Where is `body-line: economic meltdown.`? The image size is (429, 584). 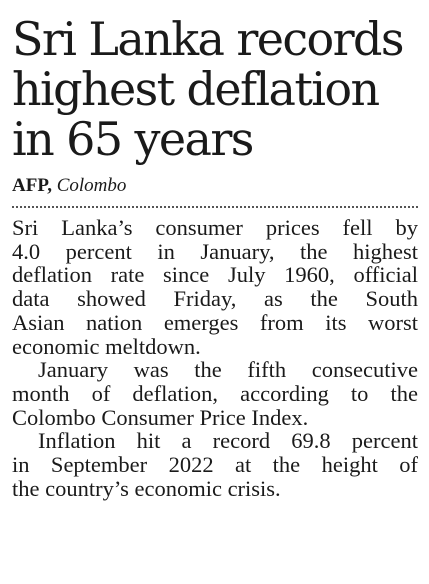 body-line: economic meltdown. is located at coordinates (106, 346).